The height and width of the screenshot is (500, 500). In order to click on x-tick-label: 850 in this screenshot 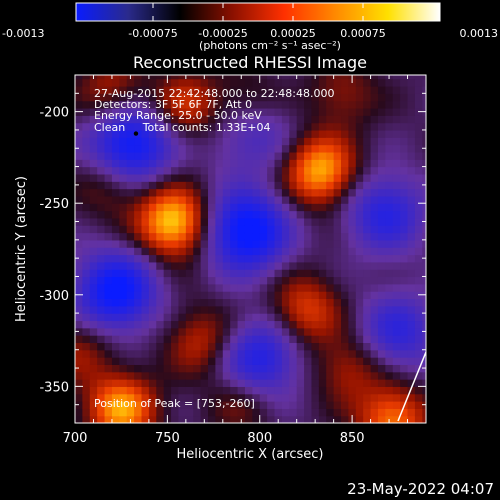, I will do `click(352, 438)`.